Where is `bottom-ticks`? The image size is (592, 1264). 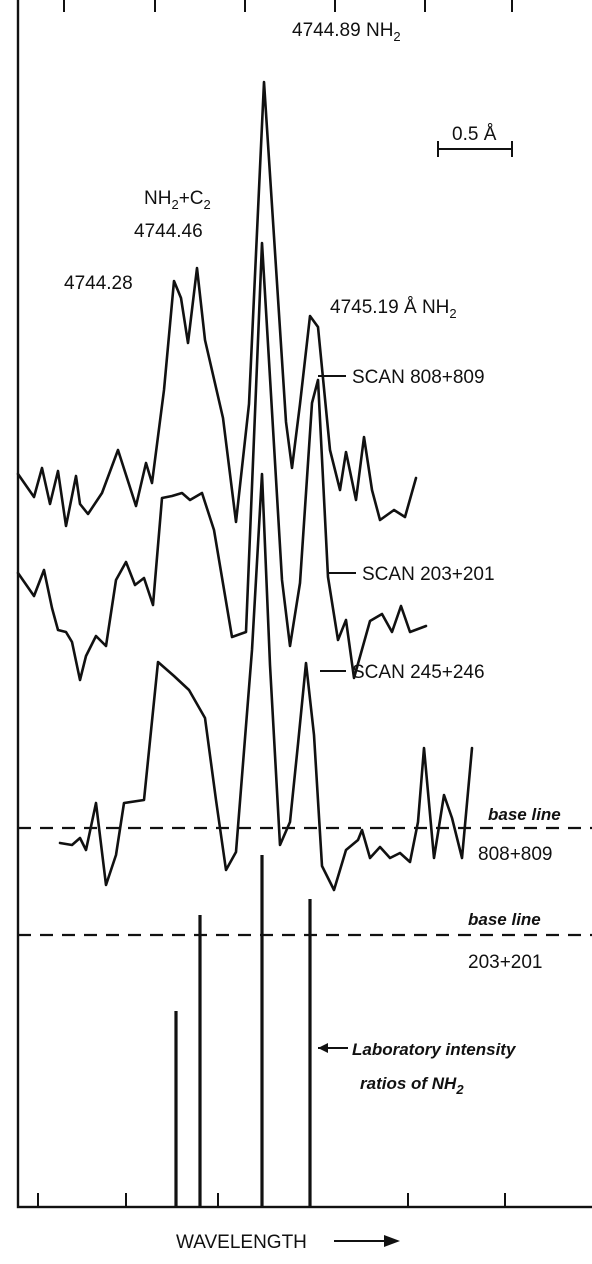 bottom-ticks is located at coordinates (271, 1200).